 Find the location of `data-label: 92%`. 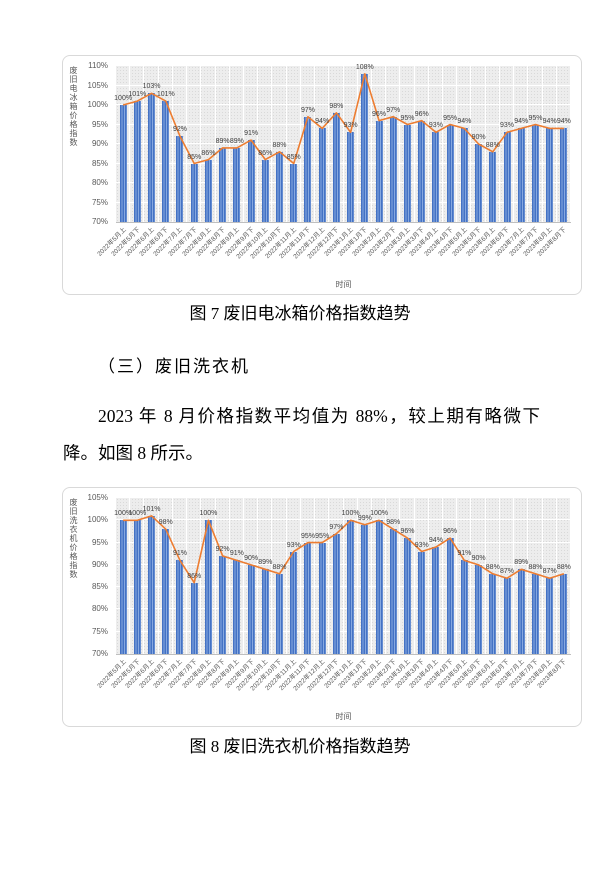

data-label: 92% is located at coordinates (179, 130).